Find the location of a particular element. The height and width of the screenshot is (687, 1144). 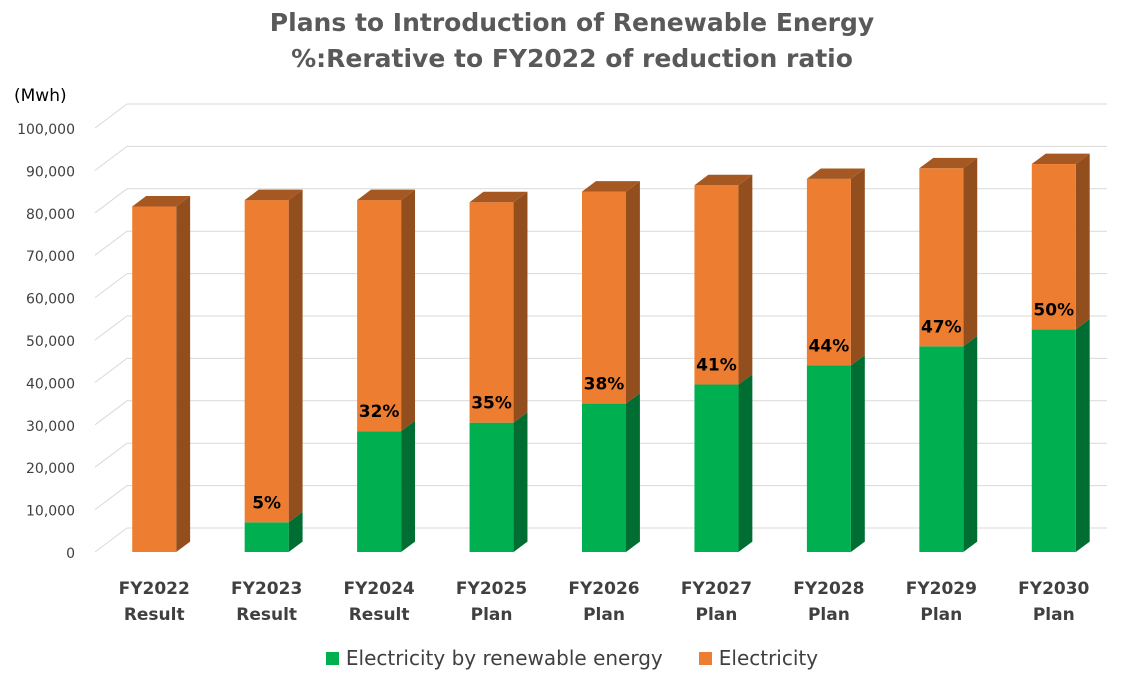

x-tick-label: FY2024 is located at coordinates (378, 589).